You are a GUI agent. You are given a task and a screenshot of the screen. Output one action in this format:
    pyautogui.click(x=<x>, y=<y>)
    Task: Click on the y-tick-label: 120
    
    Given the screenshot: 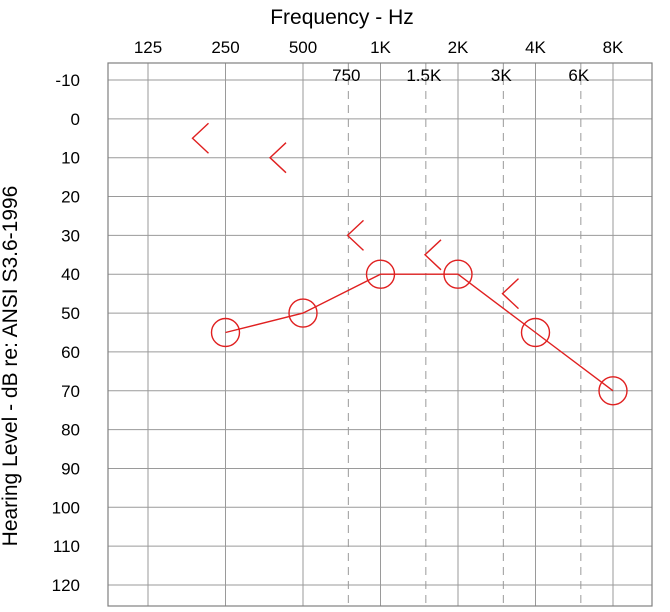 What is the action you would take?
    pyautogui.click(x=66, y=585)
    